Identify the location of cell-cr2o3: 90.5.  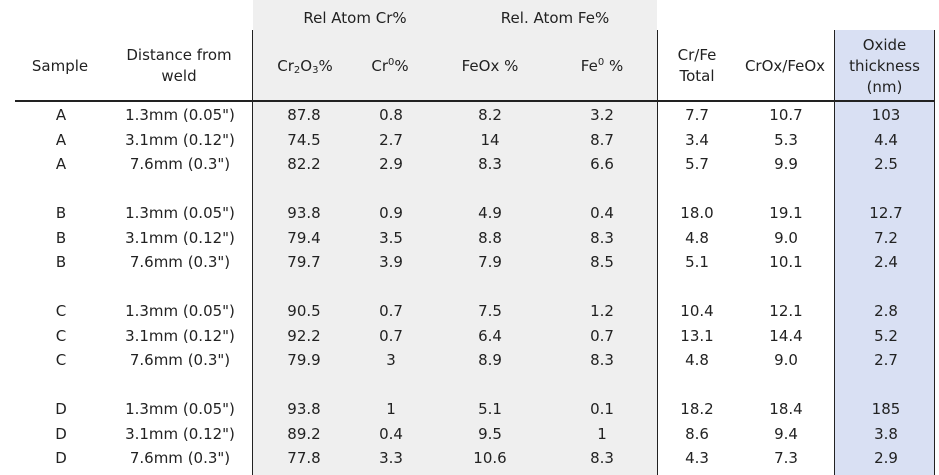
(304, 311).